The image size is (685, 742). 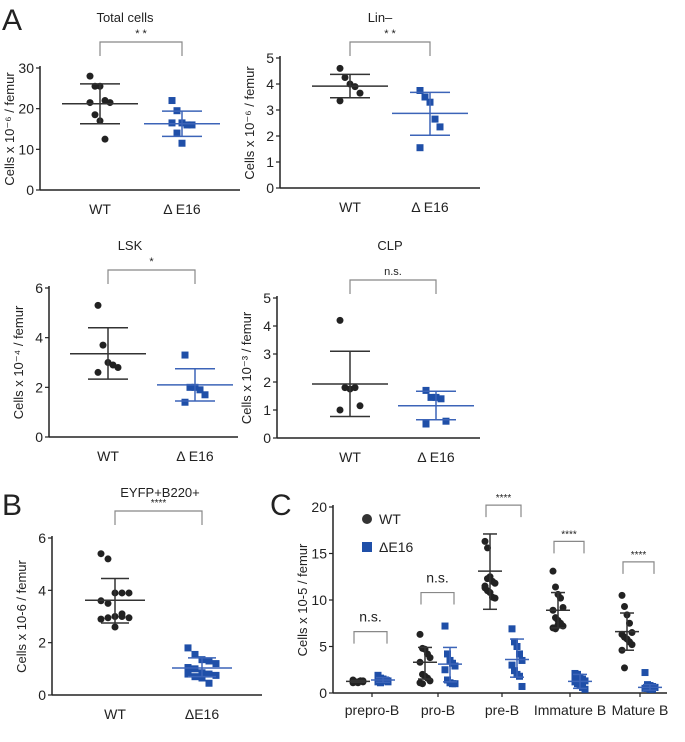 What do you see at coordinates (202, 714) in the screenshot?
I see `x-tick-label: ΔE16` at bounding box center [202, 714].